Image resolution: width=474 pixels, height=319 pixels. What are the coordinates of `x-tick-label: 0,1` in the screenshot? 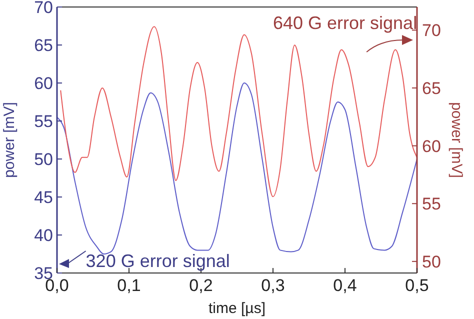 It's located at (129, 285).